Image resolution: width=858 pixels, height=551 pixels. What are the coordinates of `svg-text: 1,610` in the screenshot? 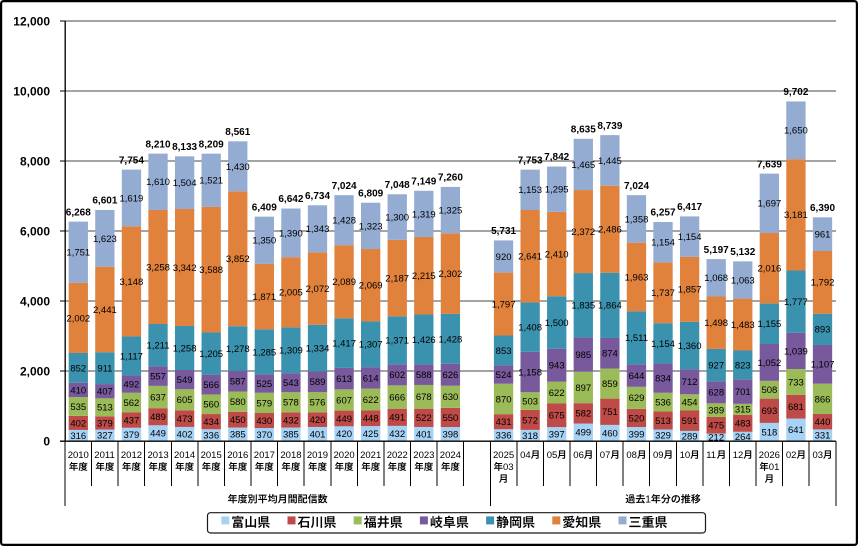 It's located at (158, 182).